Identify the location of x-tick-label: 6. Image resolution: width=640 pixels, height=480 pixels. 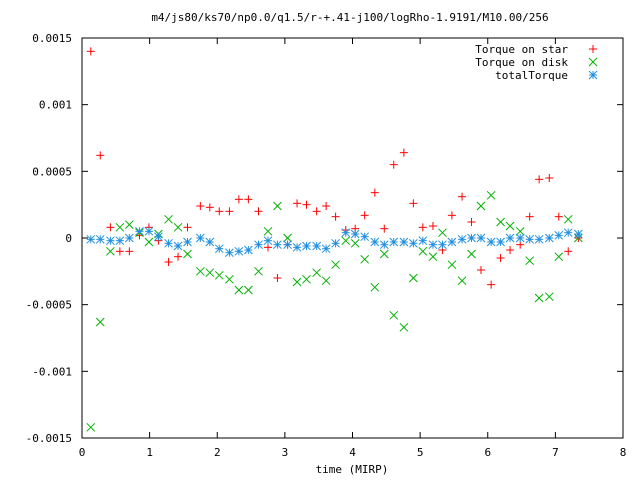
(487, 452).